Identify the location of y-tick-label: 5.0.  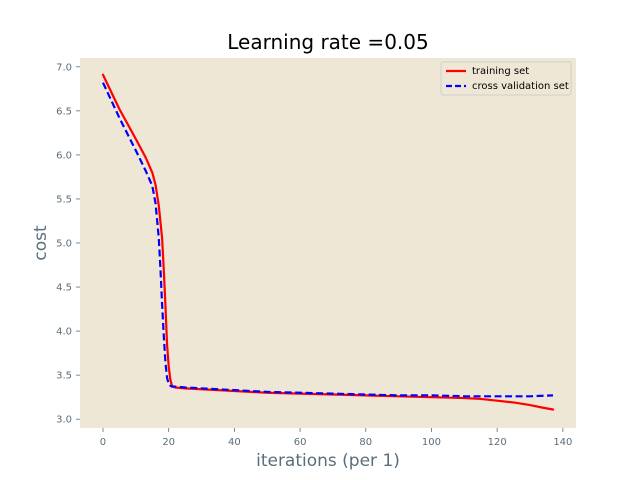
(64, 244).